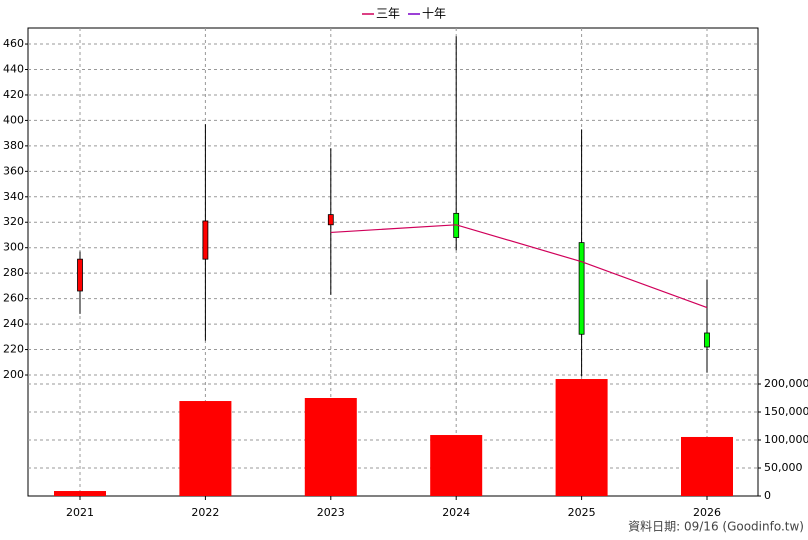 The image size is (808, 540). What do you see at coordinates (13, 247) in the screenshot?
I see `y-tick-label: 300` at bounding box center [13, 247].